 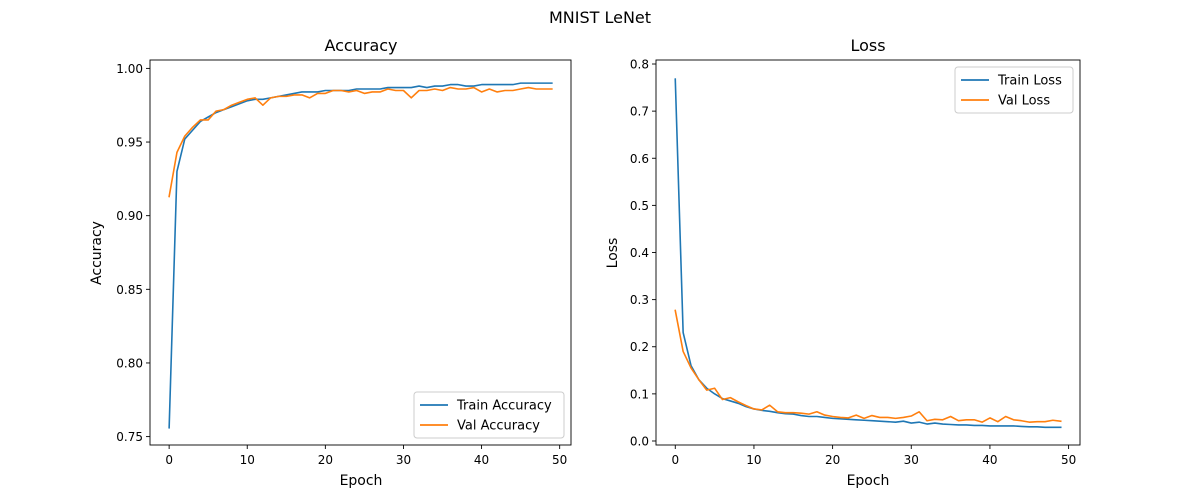 I want to click on accuracy-x-tick-label: 40, so click(x=481, y=460).